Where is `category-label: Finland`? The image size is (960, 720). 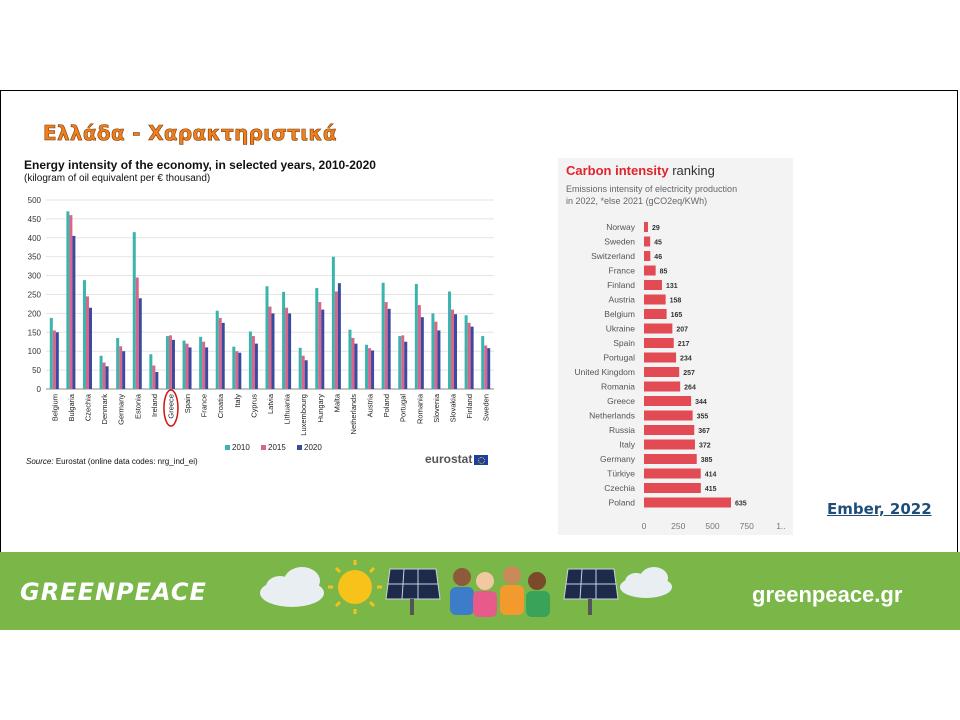
category-label: Finland is located at coordinates (621, 285).